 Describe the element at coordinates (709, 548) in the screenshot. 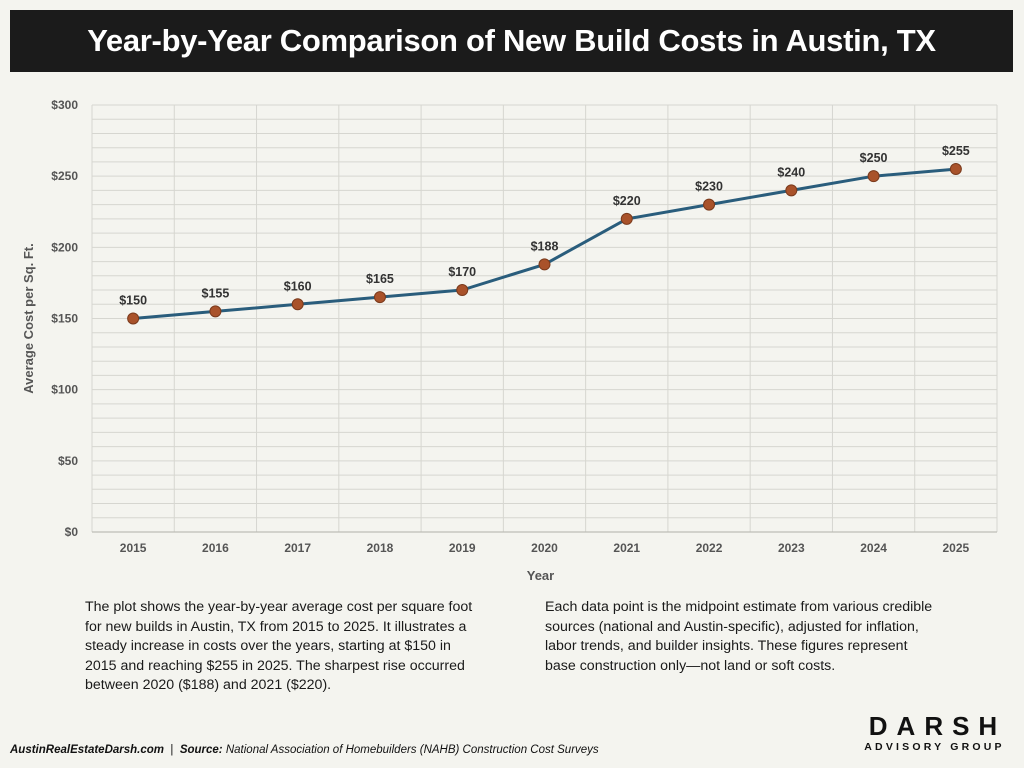

I see `x-tick-label: 2022` at that location.